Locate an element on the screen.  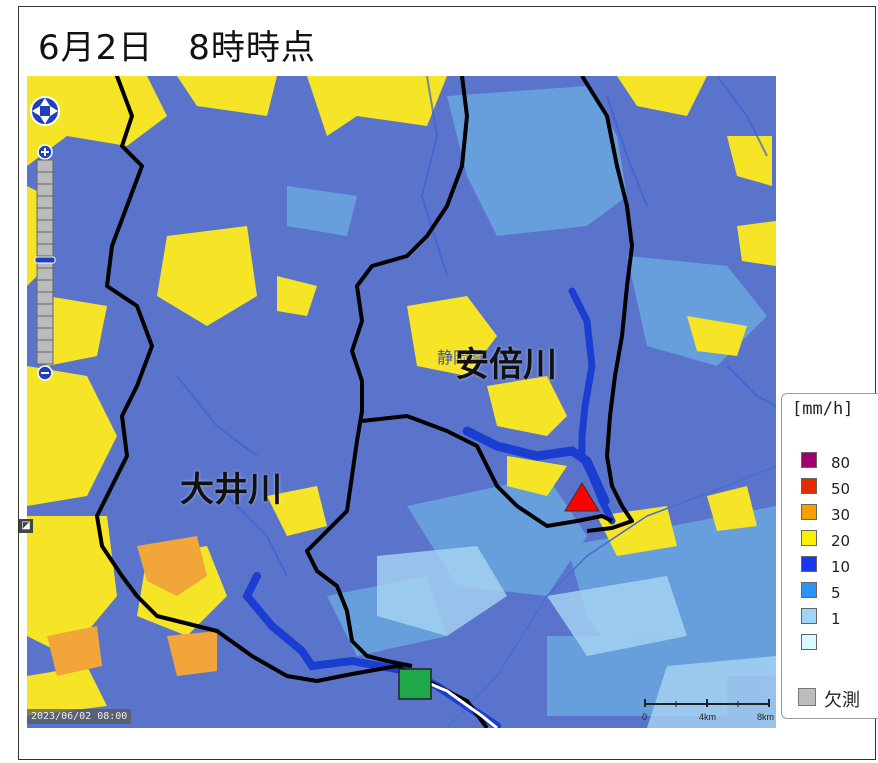
zoom-navigation-control is located at coordinates (47, 231).